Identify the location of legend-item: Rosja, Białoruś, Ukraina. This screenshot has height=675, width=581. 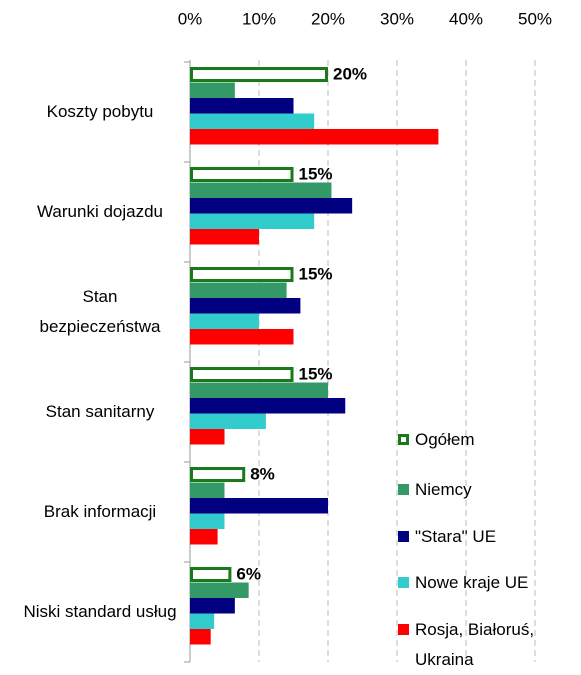
(488, 645).